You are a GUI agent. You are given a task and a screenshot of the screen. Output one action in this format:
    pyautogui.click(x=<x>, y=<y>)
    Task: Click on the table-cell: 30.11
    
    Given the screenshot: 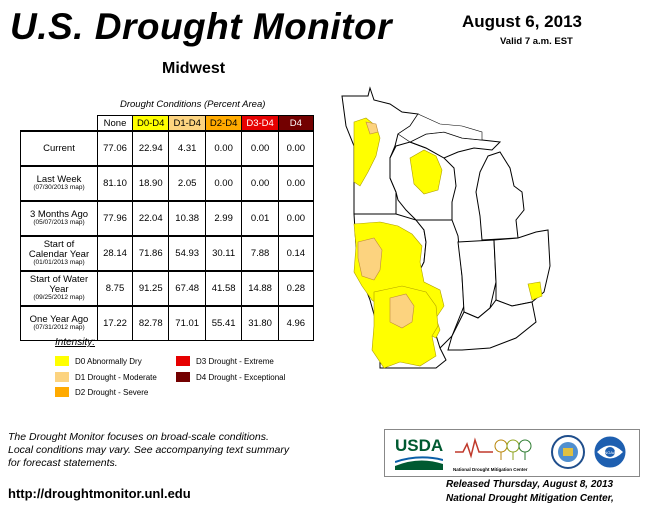 What is the action you would take?
    pyautogui.click(x=223, y=253)
    